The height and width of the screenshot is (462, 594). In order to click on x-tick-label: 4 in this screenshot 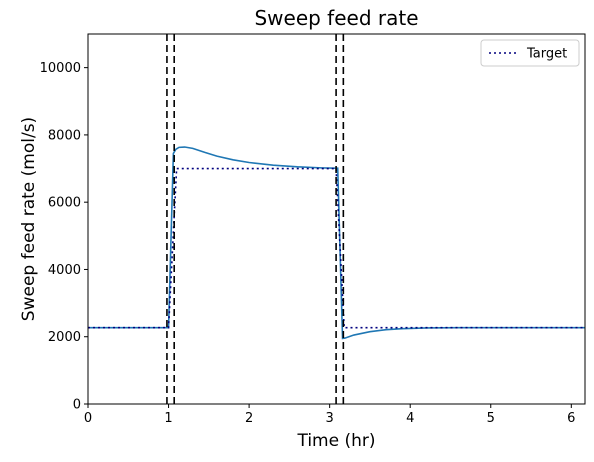, I will do `click(410, 418)`.